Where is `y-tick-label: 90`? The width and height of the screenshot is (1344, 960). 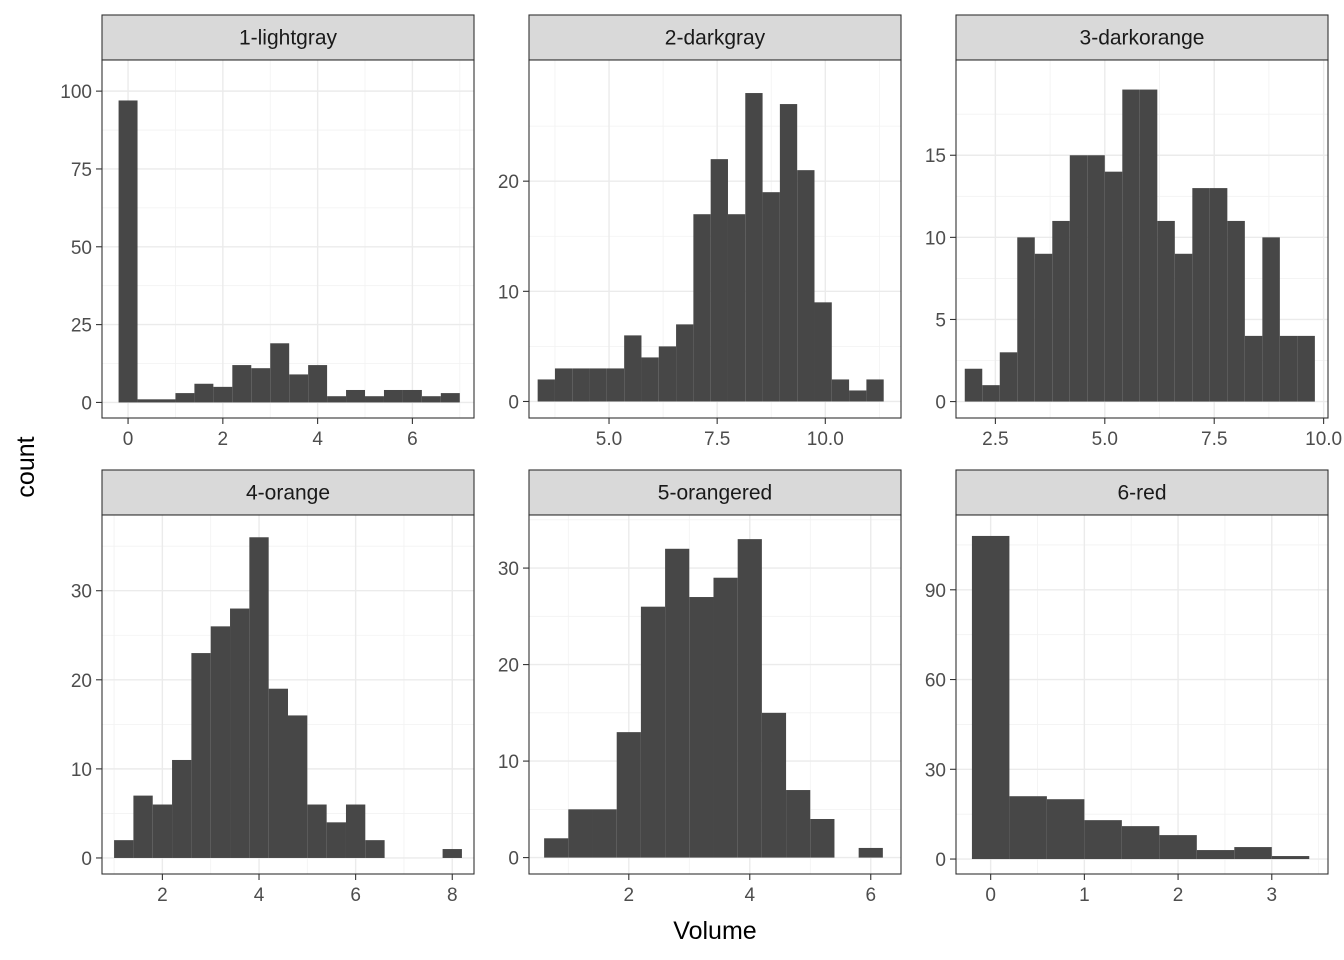
y-tick-label: 90 is located at coordinates (935, 591).